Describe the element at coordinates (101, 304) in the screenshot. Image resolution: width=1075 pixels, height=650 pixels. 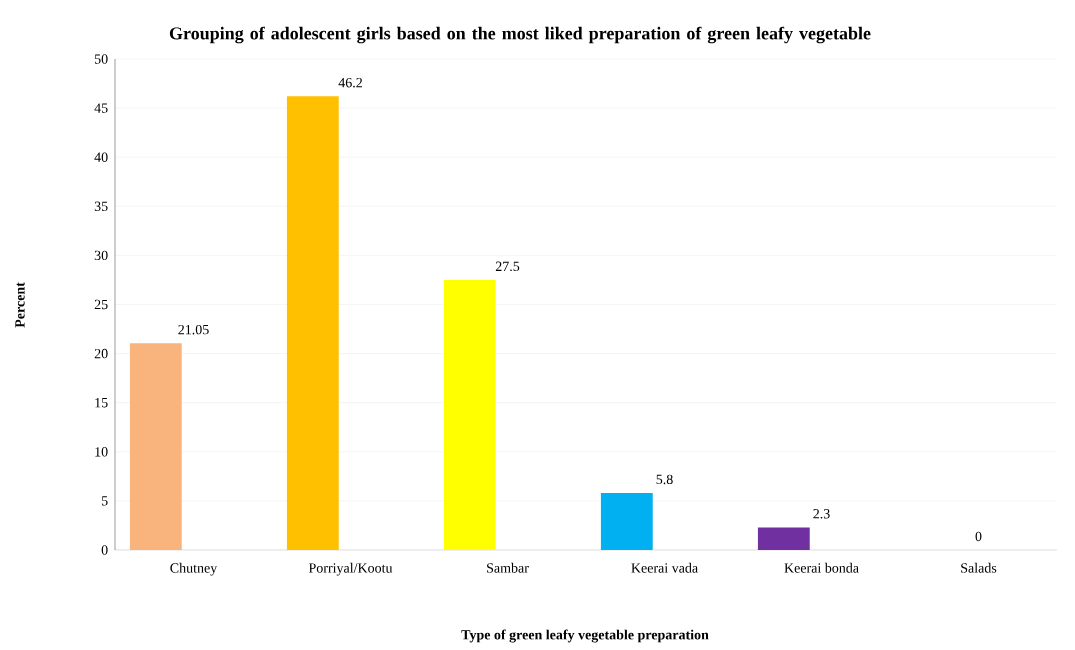
I see `y-tick-label: 25` at that location.